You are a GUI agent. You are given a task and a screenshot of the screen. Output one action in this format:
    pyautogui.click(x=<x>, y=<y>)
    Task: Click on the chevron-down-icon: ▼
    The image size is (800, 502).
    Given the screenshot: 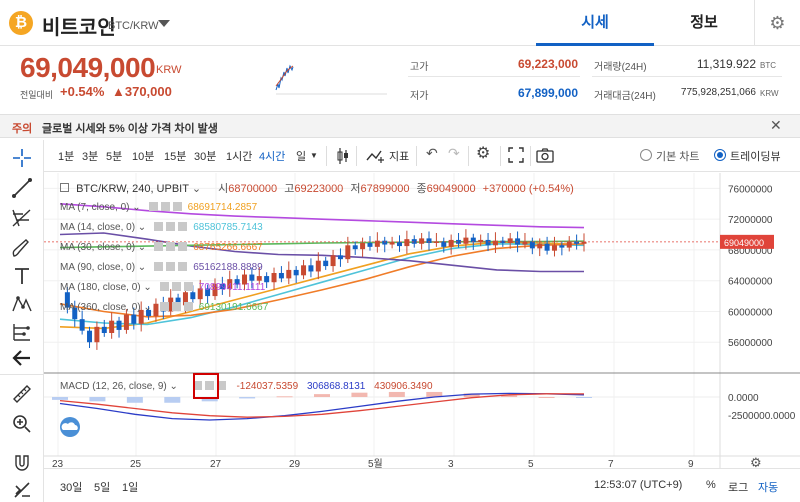 What is the action you would take?
    pyautogui.click(x=314, y=155)
    